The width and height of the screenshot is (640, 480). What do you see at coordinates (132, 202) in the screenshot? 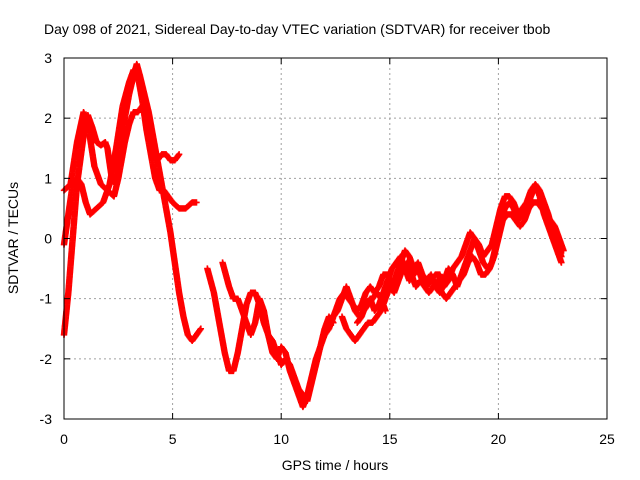
I see `series-track-a` at bounding box center [132, 202].